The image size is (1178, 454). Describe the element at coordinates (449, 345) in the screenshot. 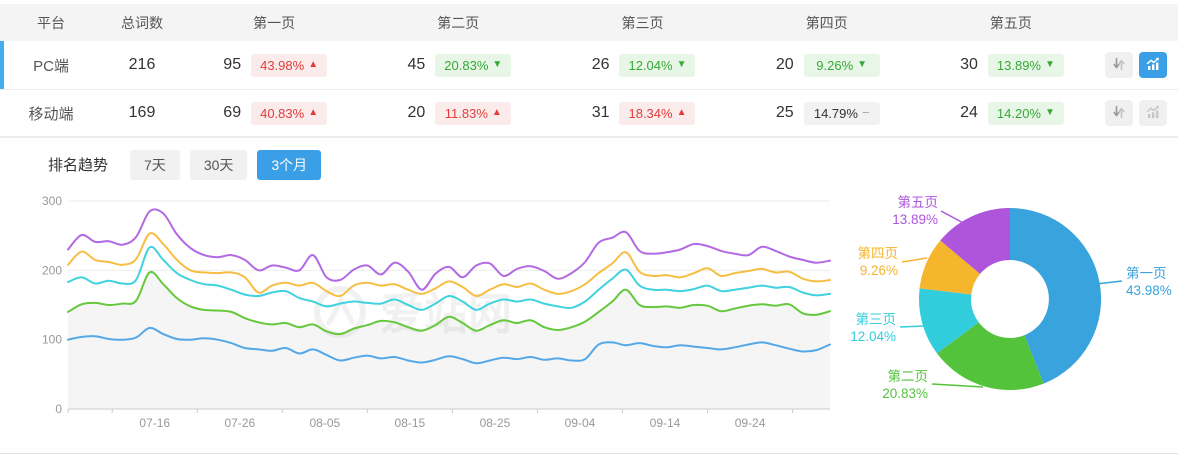

I see `series-第一页` at that location.